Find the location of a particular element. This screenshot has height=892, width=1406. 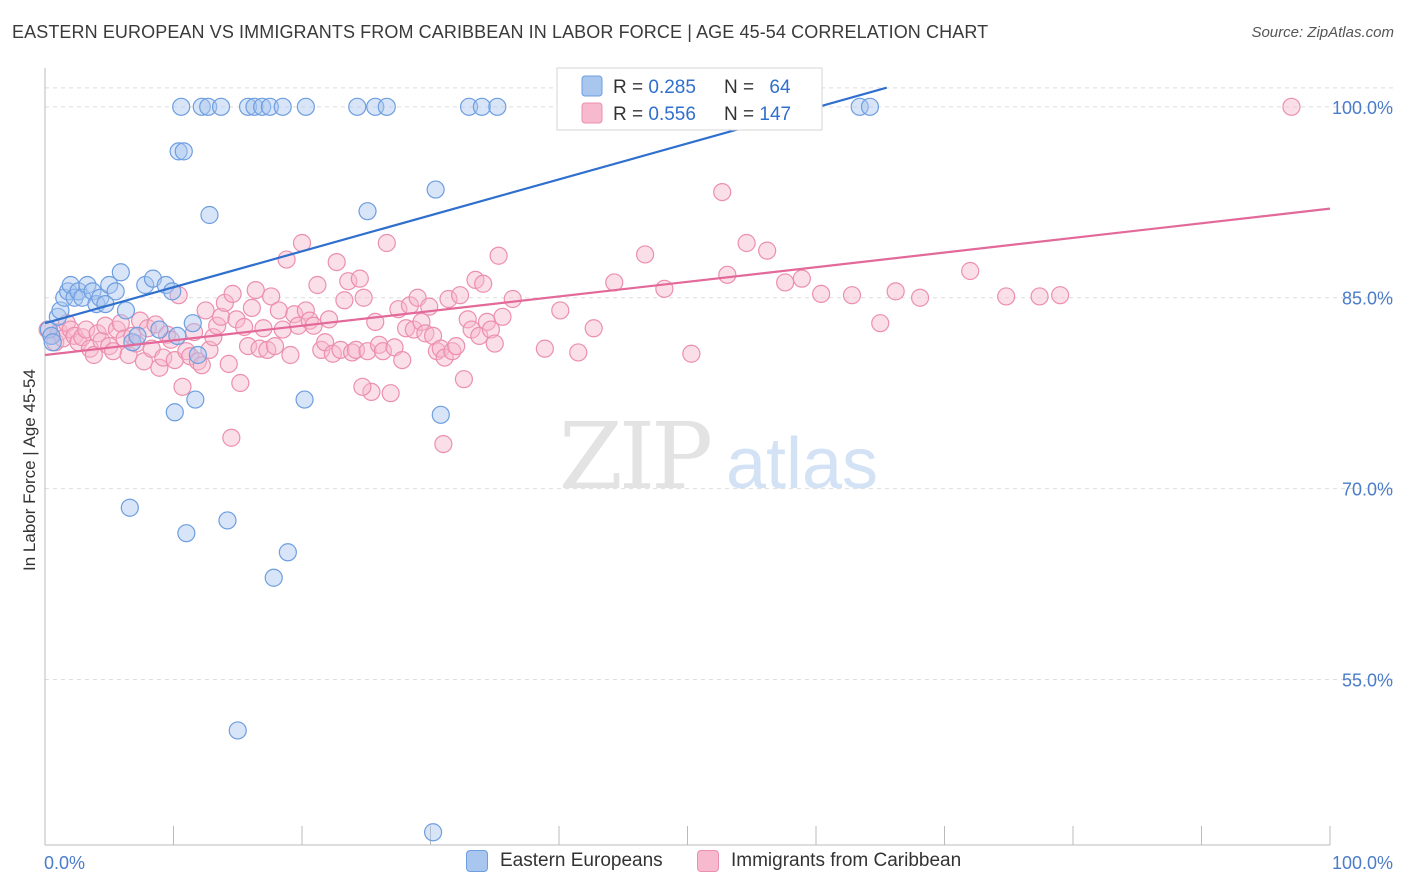

n-value-blue: 64 is located at coordinates (780, 87).